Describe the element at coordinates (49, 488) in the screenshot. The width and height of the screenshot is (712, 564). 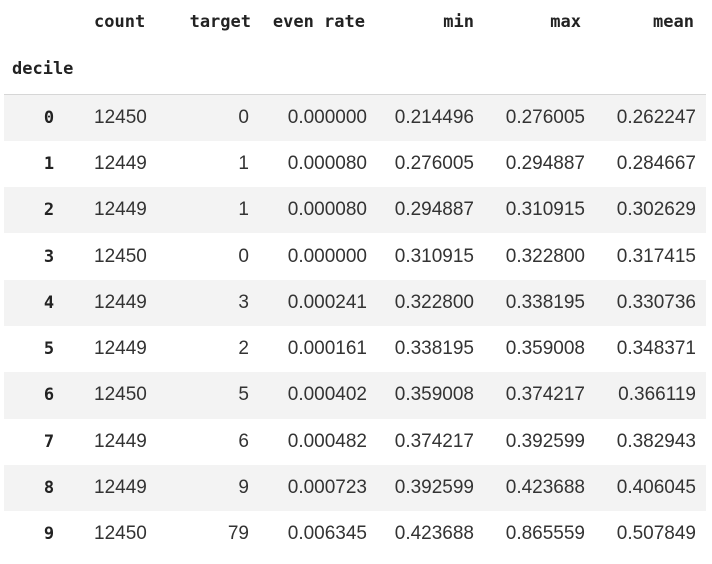
I see `row-index: 8` at that location.